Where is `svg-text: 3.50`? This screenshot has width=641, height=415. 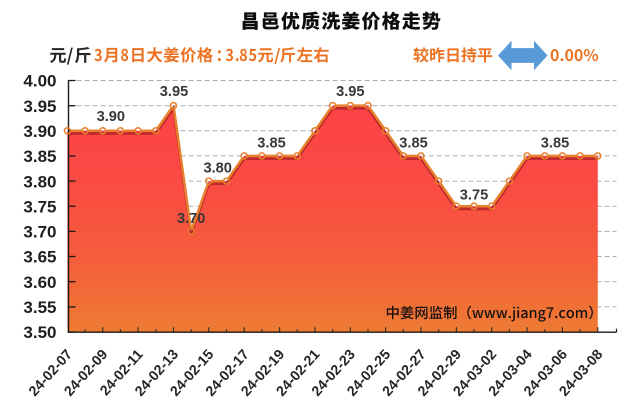 svg-text: 3.50 is located at coordinates (39, 332).